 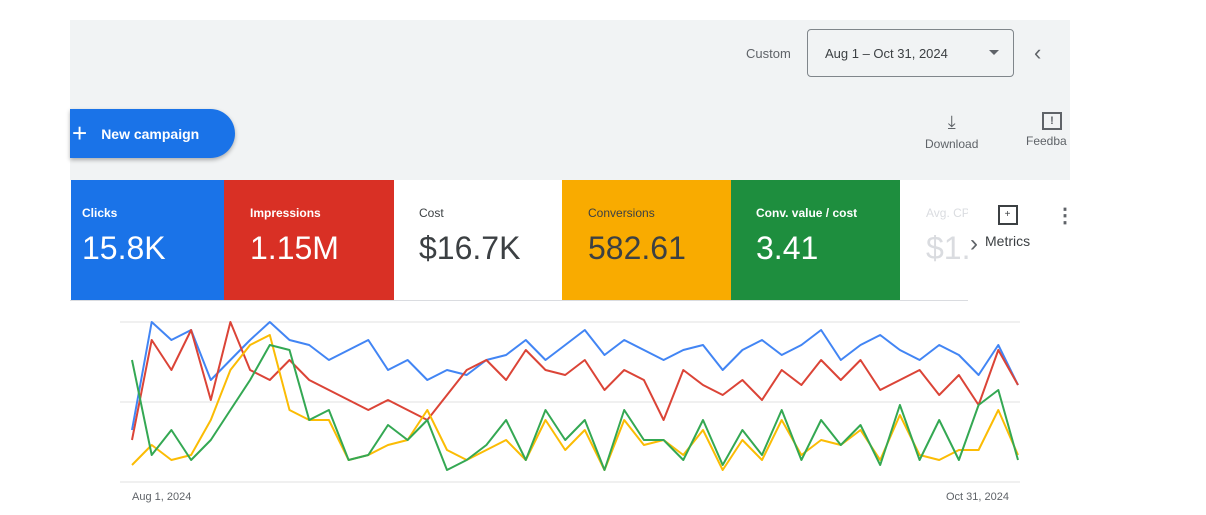 What do you see at coordinates (100, 213) in the screenshot?
I see `card-label: Clicks` at bounding box center [100, 213].